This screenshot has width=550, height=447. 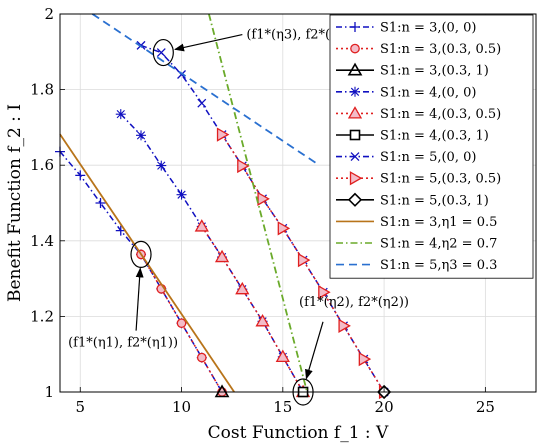 What do you see at coordinates (123, 309) in the screenshot?
I see `annotation: (f1*(η1), f2*(η1))` at bounding box center [123, 309].